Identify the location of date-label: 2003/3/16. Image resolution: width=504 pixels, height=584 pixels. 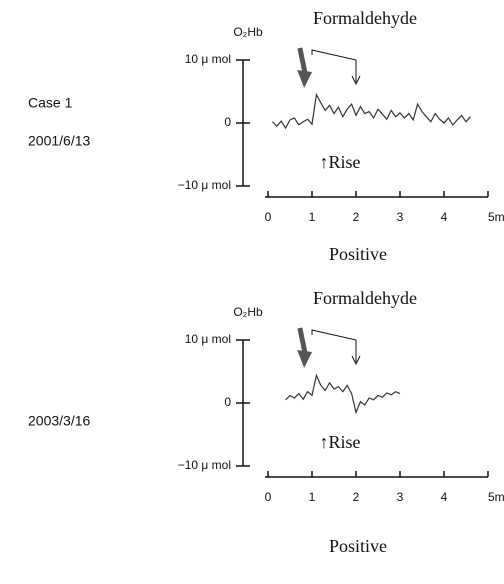
(59, 421).